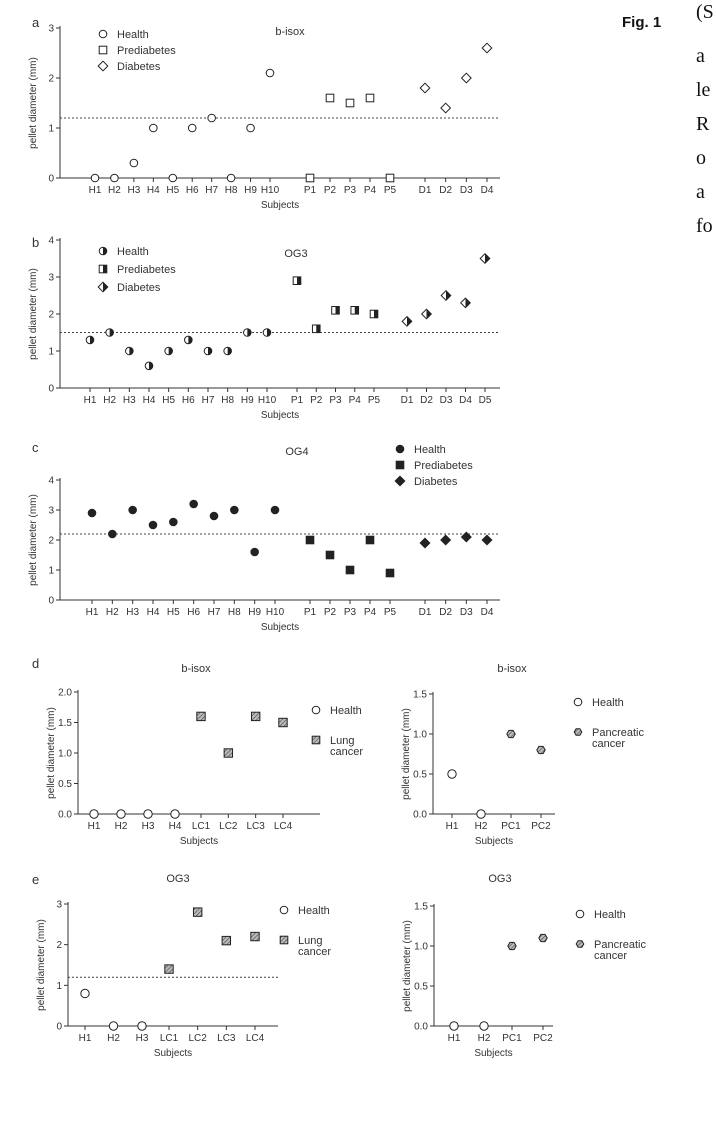 Image resolution: width=716 pixels, height=1140 pixels. Describe the element at coordinates (485, 400) in the screenshot. I see `x-tick-label: D5` at that location.